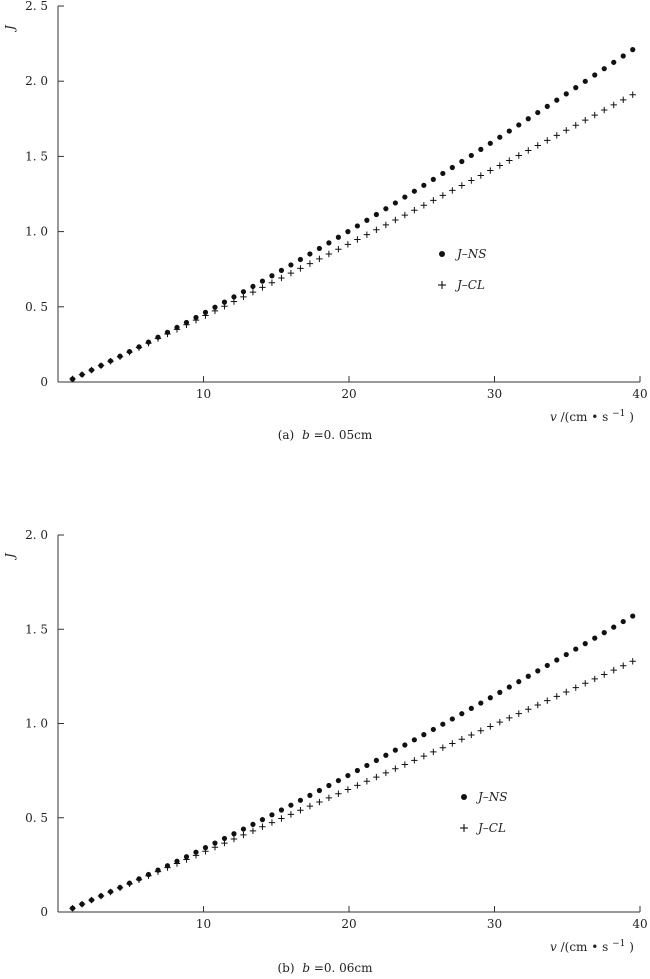  I want to click on caption: (a) b =0. 05cm, so click(325, 435).